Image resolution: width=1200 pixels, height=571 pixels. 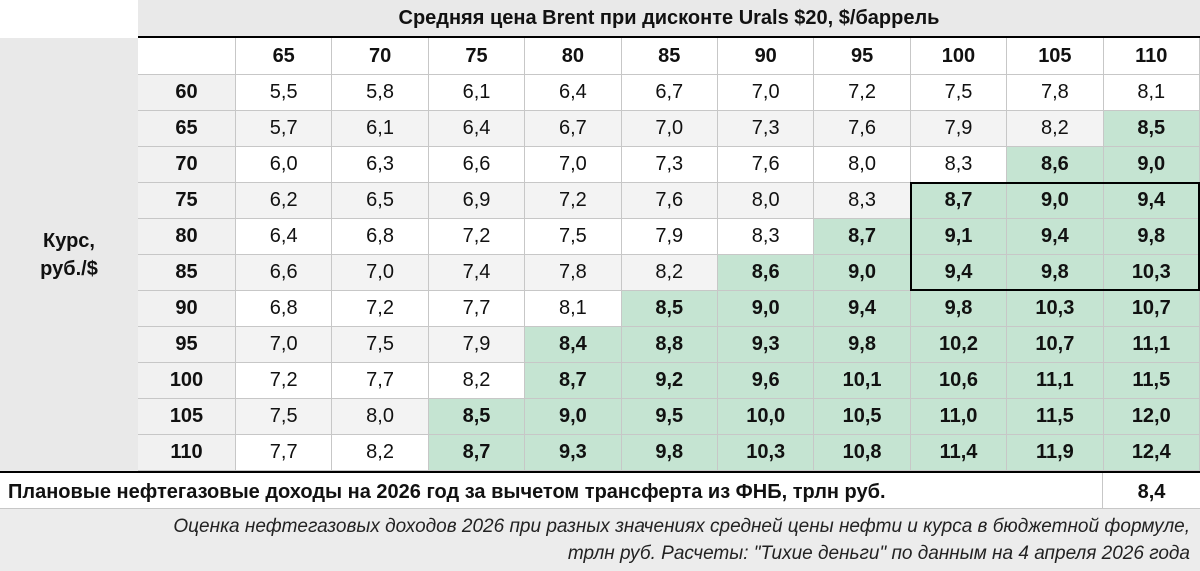 I want to click on cell-90-110: 10,7, so click(x=1151, y=309).